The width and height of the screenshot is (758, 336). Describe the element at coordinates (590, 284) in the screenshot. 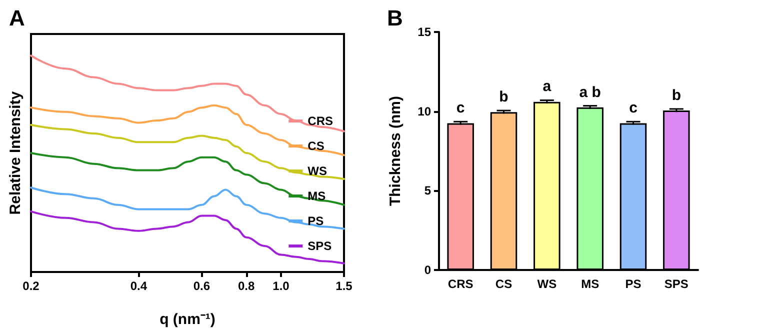

I see `x-tick-label: MS` at that location.